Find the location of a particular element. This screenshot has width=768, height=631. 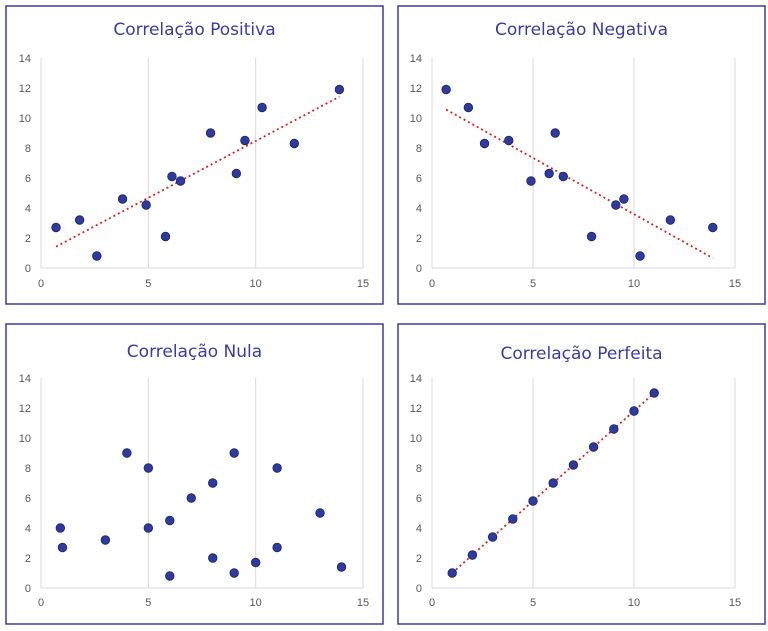

chart-title: Correlação Nula is located at coordinates (194, 352).